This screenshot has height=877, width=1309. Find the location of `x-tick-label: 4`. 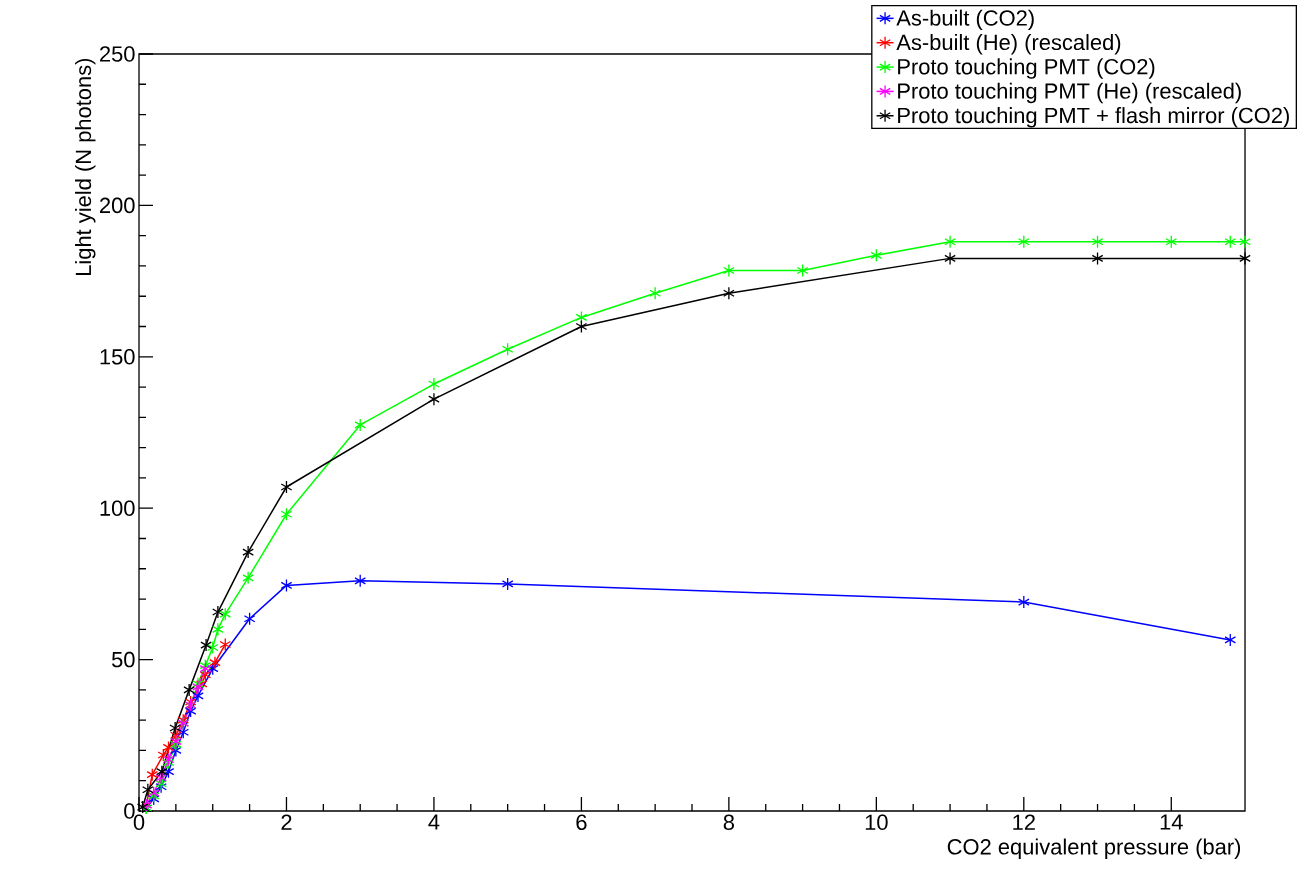

x-tick-label: 4 is located at coordinates (434, 822).